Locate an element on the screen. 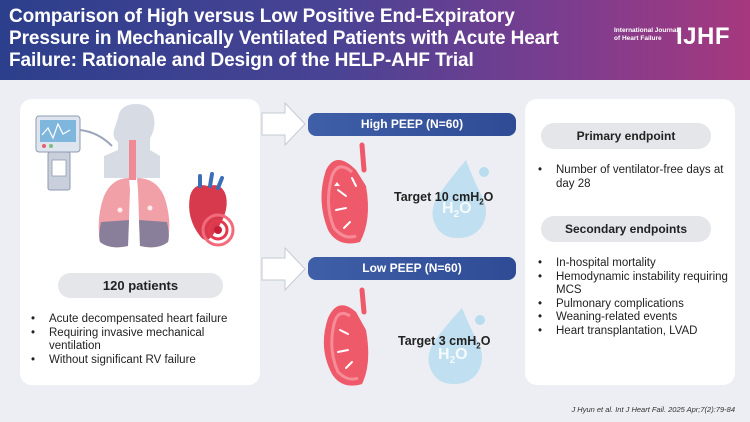 This screenshot has height=422, width=750. high-peep-water-drop-icon is located at coordinates (460, 199).